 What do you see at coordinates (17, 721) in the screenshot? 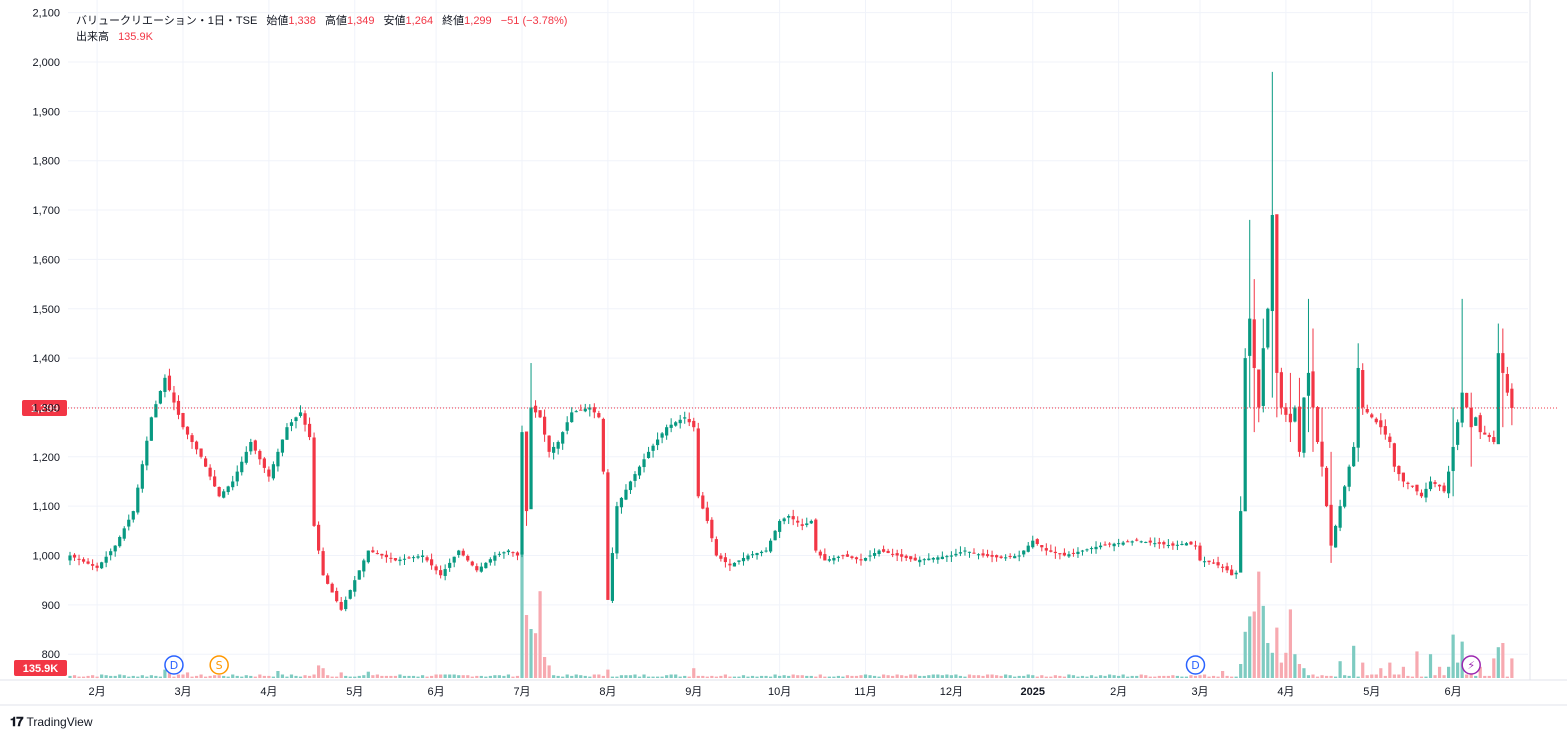
I see `tradingview-logo-icon: 𝟏𝟕` at bounding box center [17, 721].